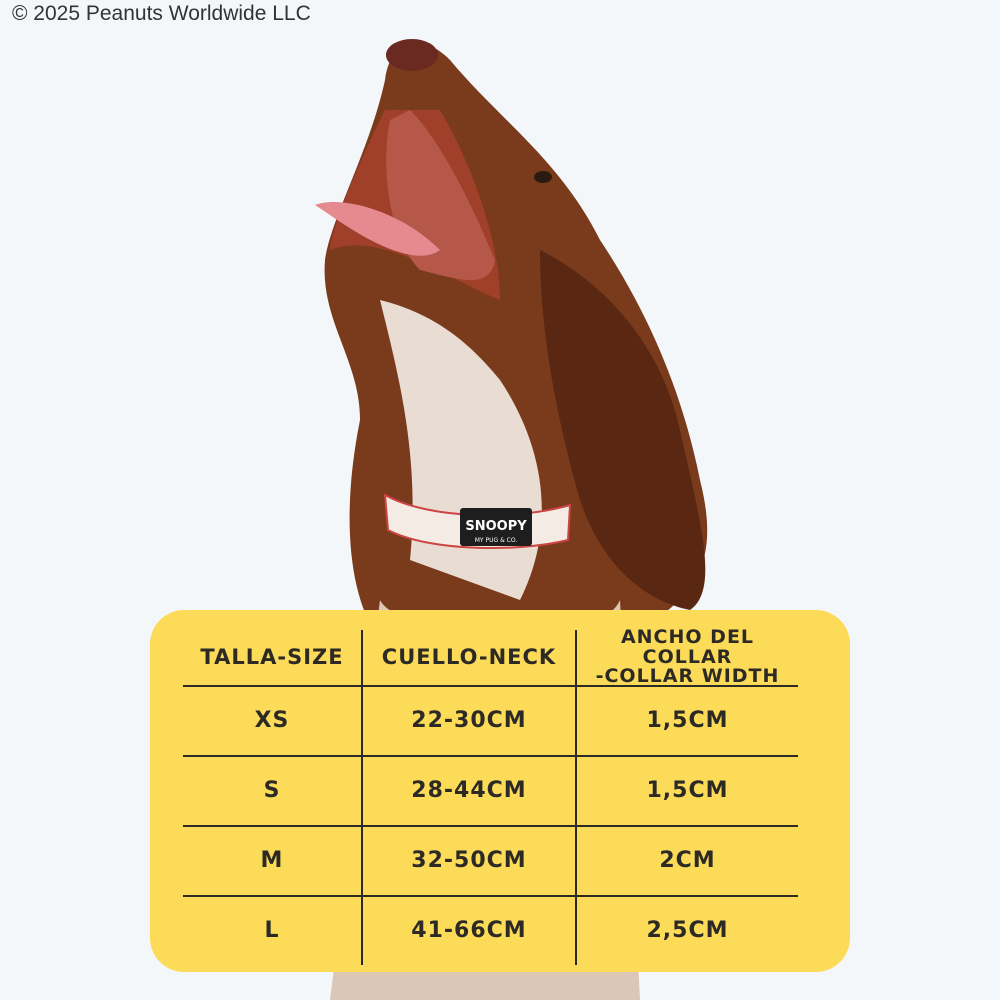 The width and height of the screenshot is (1000, 1000). I want to click on collar-brand-logo: SNOOPY, so click(496, 526).